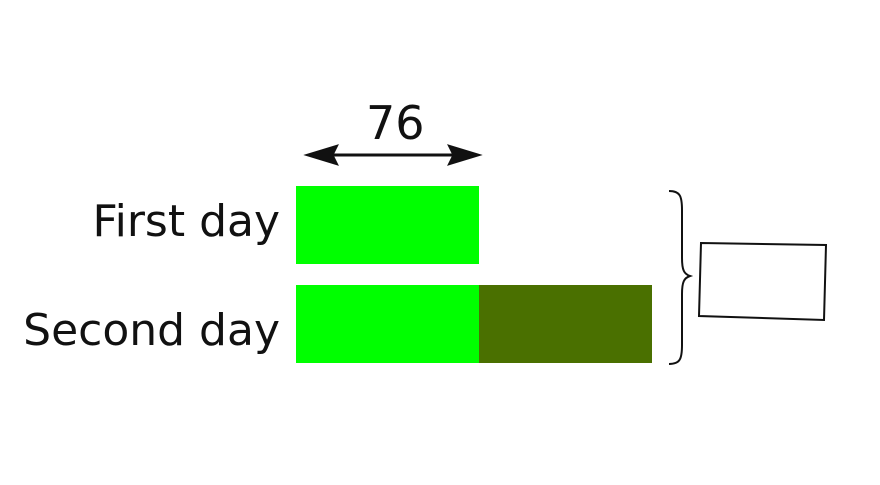 Image resolution: width=880 pixels, height=485 pixels. I want to click on answer-box, so click(762, 281).